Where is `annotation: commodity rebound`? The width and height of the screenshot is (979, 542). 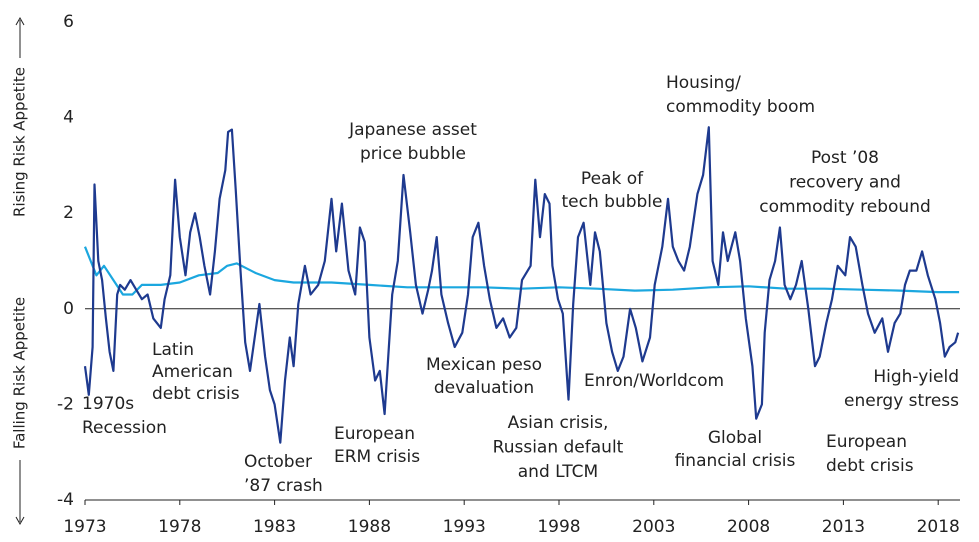 annotation: commodity rebound is located at coordinates (845, 207).